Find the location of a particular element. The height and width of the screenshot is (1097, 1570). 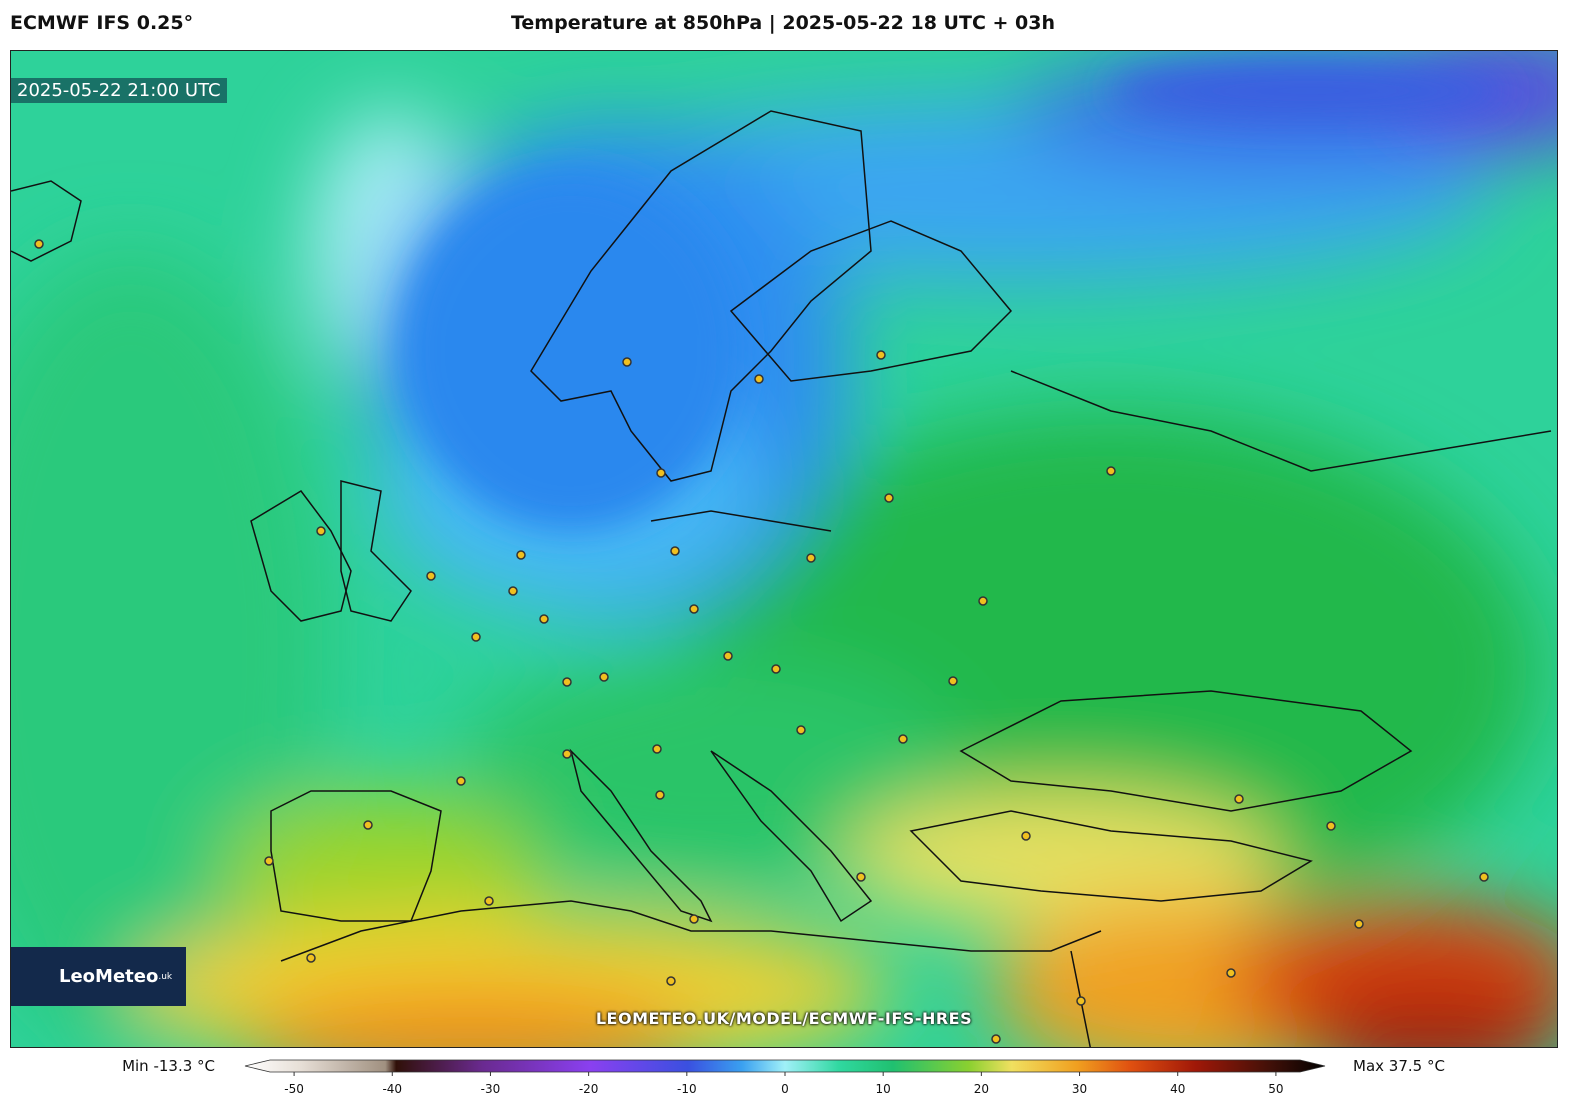

model-name: ECMWF IFS 0.25° is located at coordinates (102, 23).